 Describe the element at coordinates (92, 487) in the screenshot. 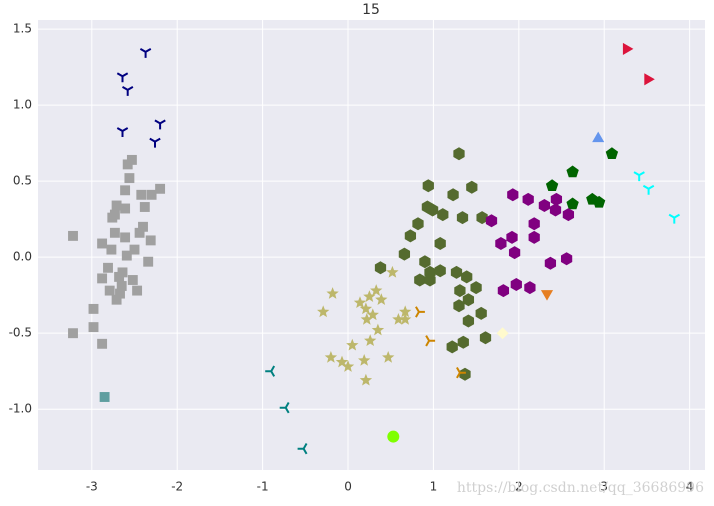

I see `x-tick-label: -3` at that location.